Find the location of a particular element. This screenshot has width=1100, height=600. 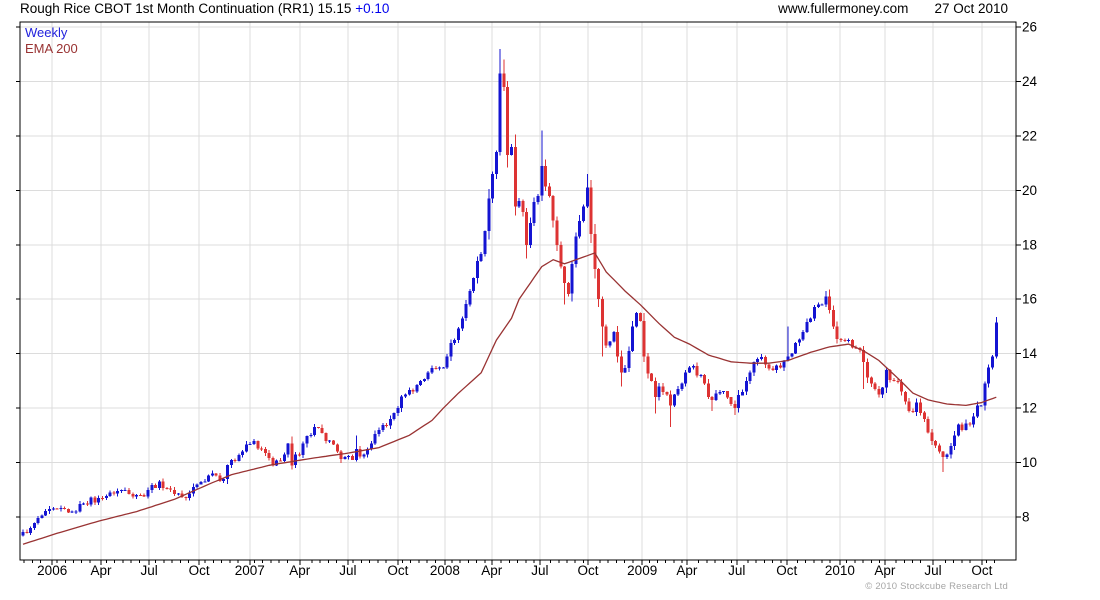

svg-text: 10 is located at coordinates (1029, 462).